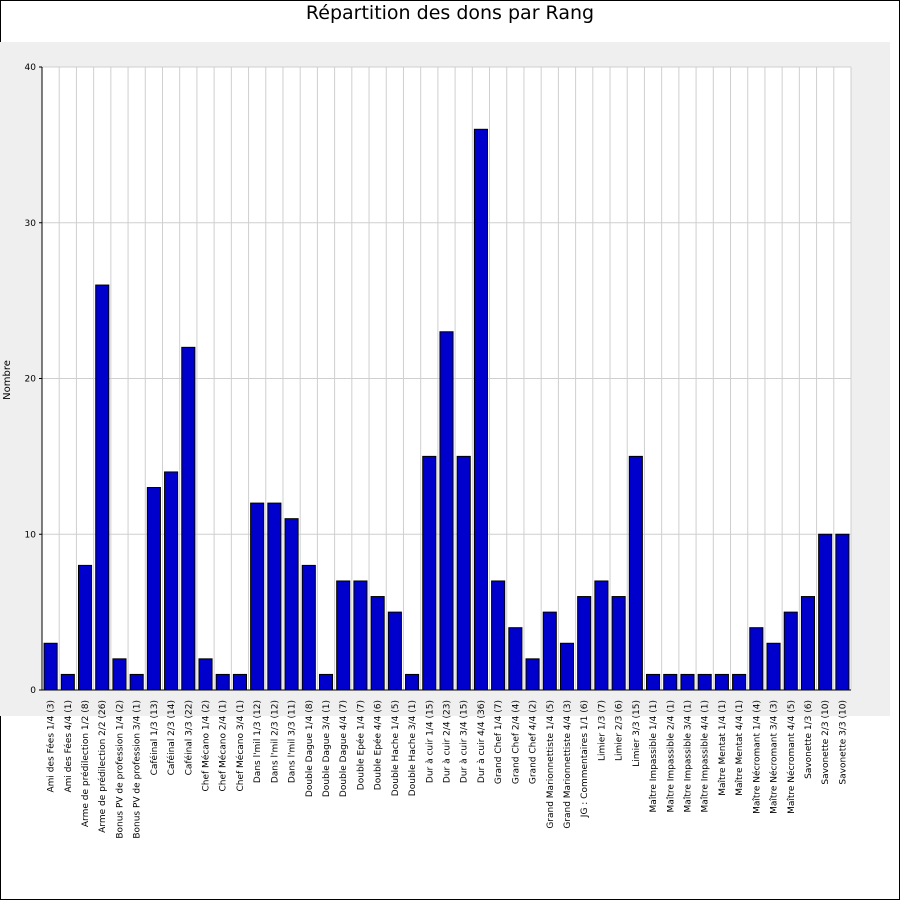 This screenshot has height=900, width=900. I want to click on x-tick-label: Grand Marionnettiste 1/4 (5), so click(551, 764).